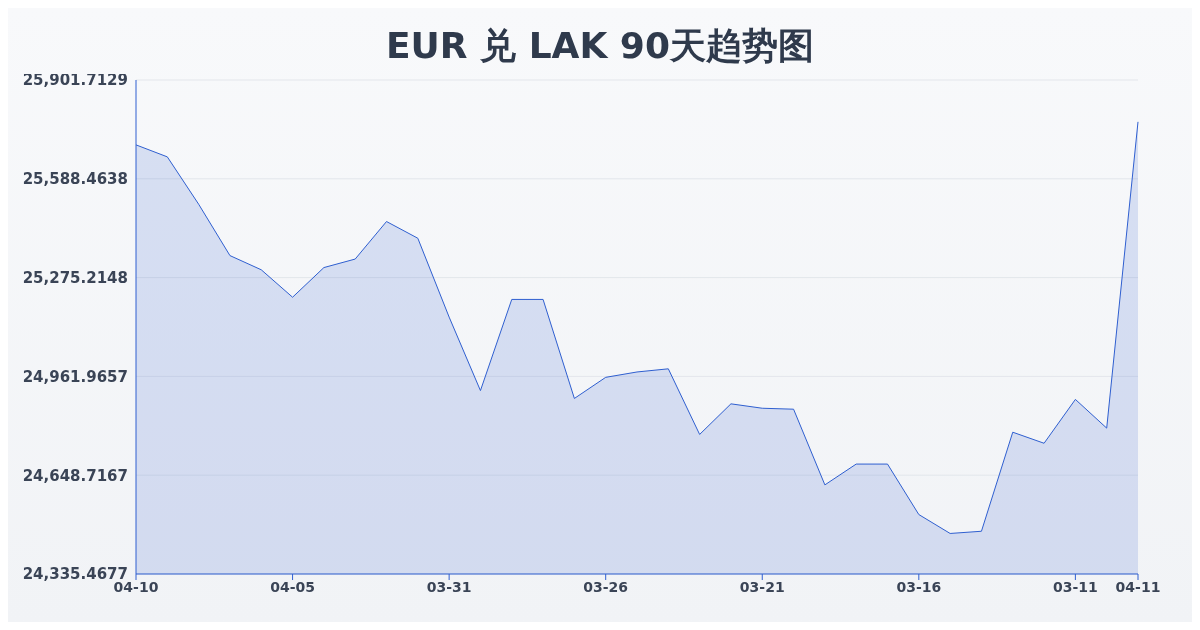 This screenshot has height=630, width=1200. Describe the element at coordinates (75, 179) in the screenshot. I see `y-tick-label: 25,588.4638` at that location.